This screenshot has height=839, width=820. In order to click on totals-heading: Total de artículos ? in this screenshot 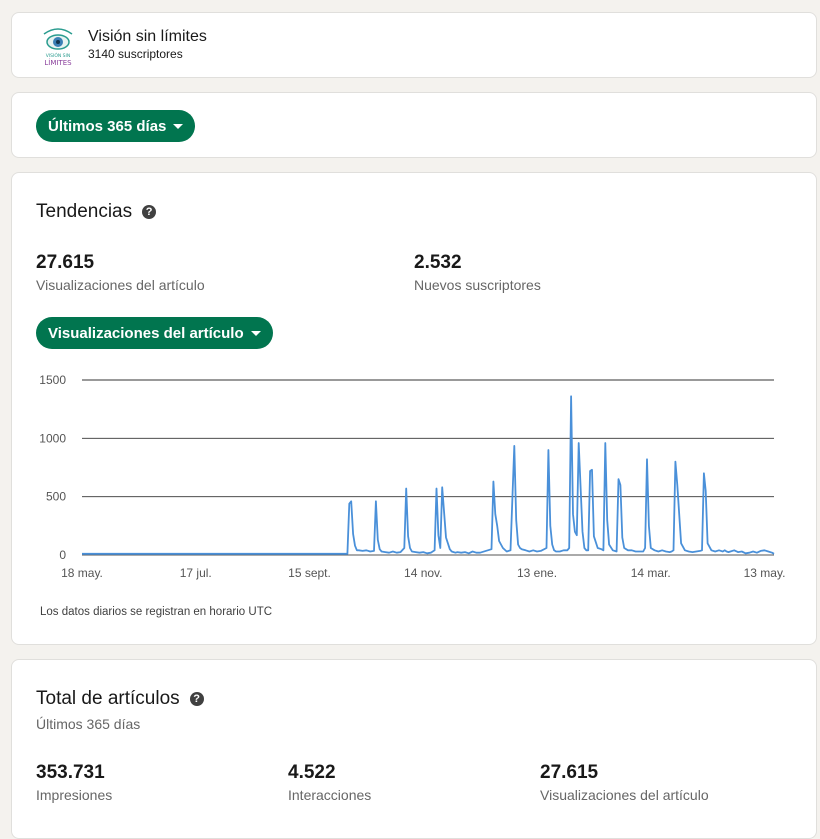, I will do `click(120, 699)`.